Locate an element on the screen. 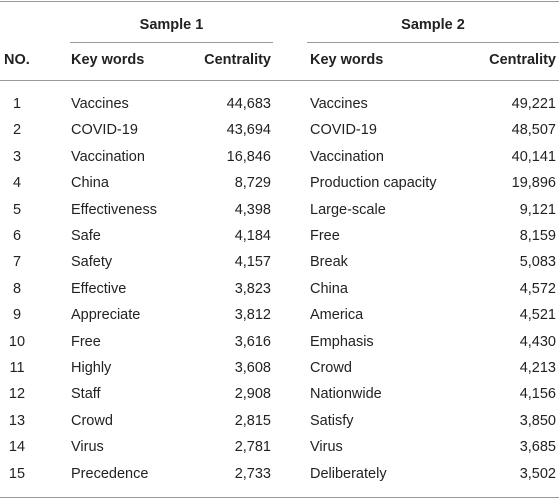 Image resolution: width=559 pixels, height=500 pixels. cell: 9,121 is located at coordinates (537, 209).